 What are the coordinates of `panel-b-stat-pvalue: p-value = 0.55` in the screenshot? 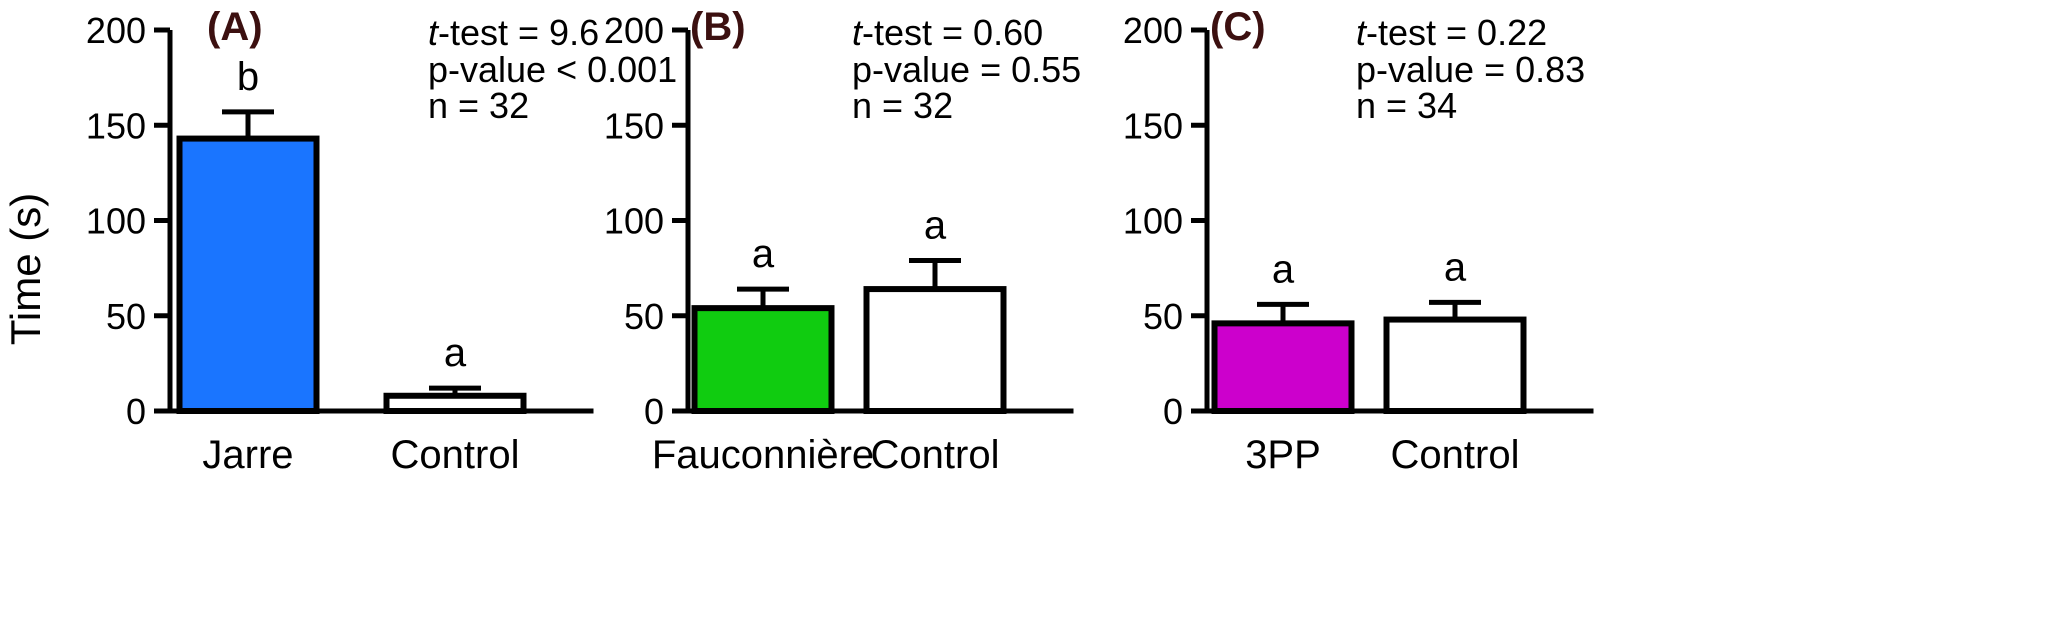 It's located at (966, 69).